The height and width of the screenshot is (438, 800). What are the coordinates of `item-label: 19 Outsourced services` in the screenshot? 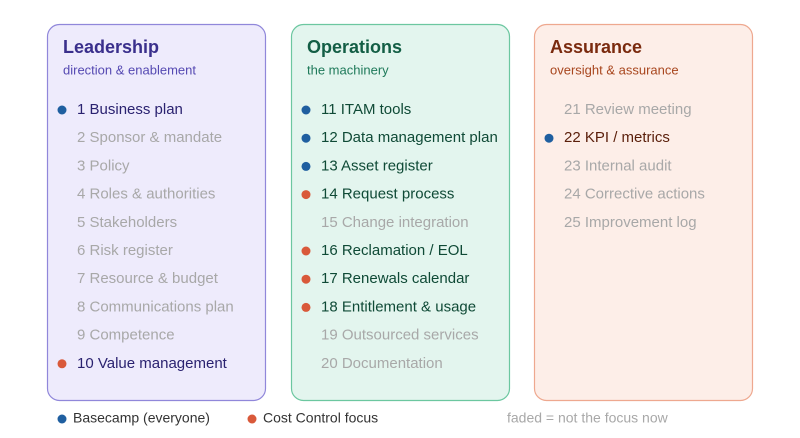 It's located at (400, 335).